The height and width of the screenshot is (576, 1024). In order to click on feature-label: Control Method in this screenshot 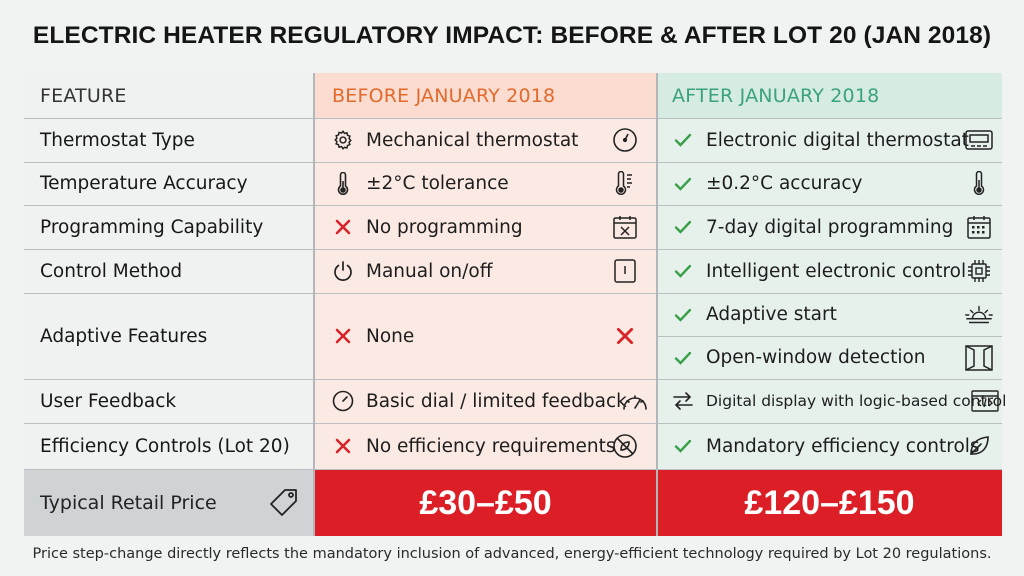, I will do `click(111, 271)`.